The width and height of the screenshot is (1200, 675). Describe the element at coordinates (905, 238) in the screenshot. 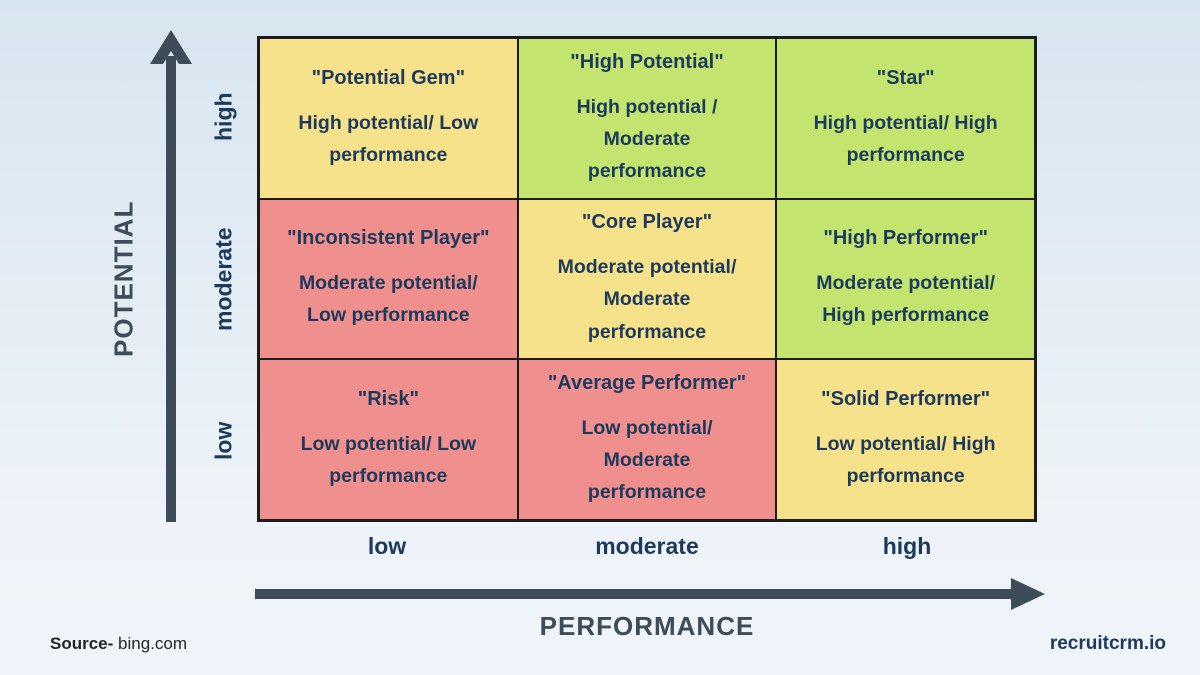

I see `cell-title: "High Performer"` at that location.